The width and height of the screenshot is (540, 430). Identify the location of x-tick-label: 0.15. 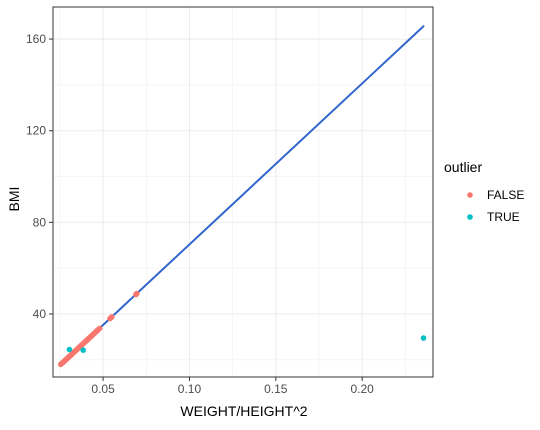
(276, 389).